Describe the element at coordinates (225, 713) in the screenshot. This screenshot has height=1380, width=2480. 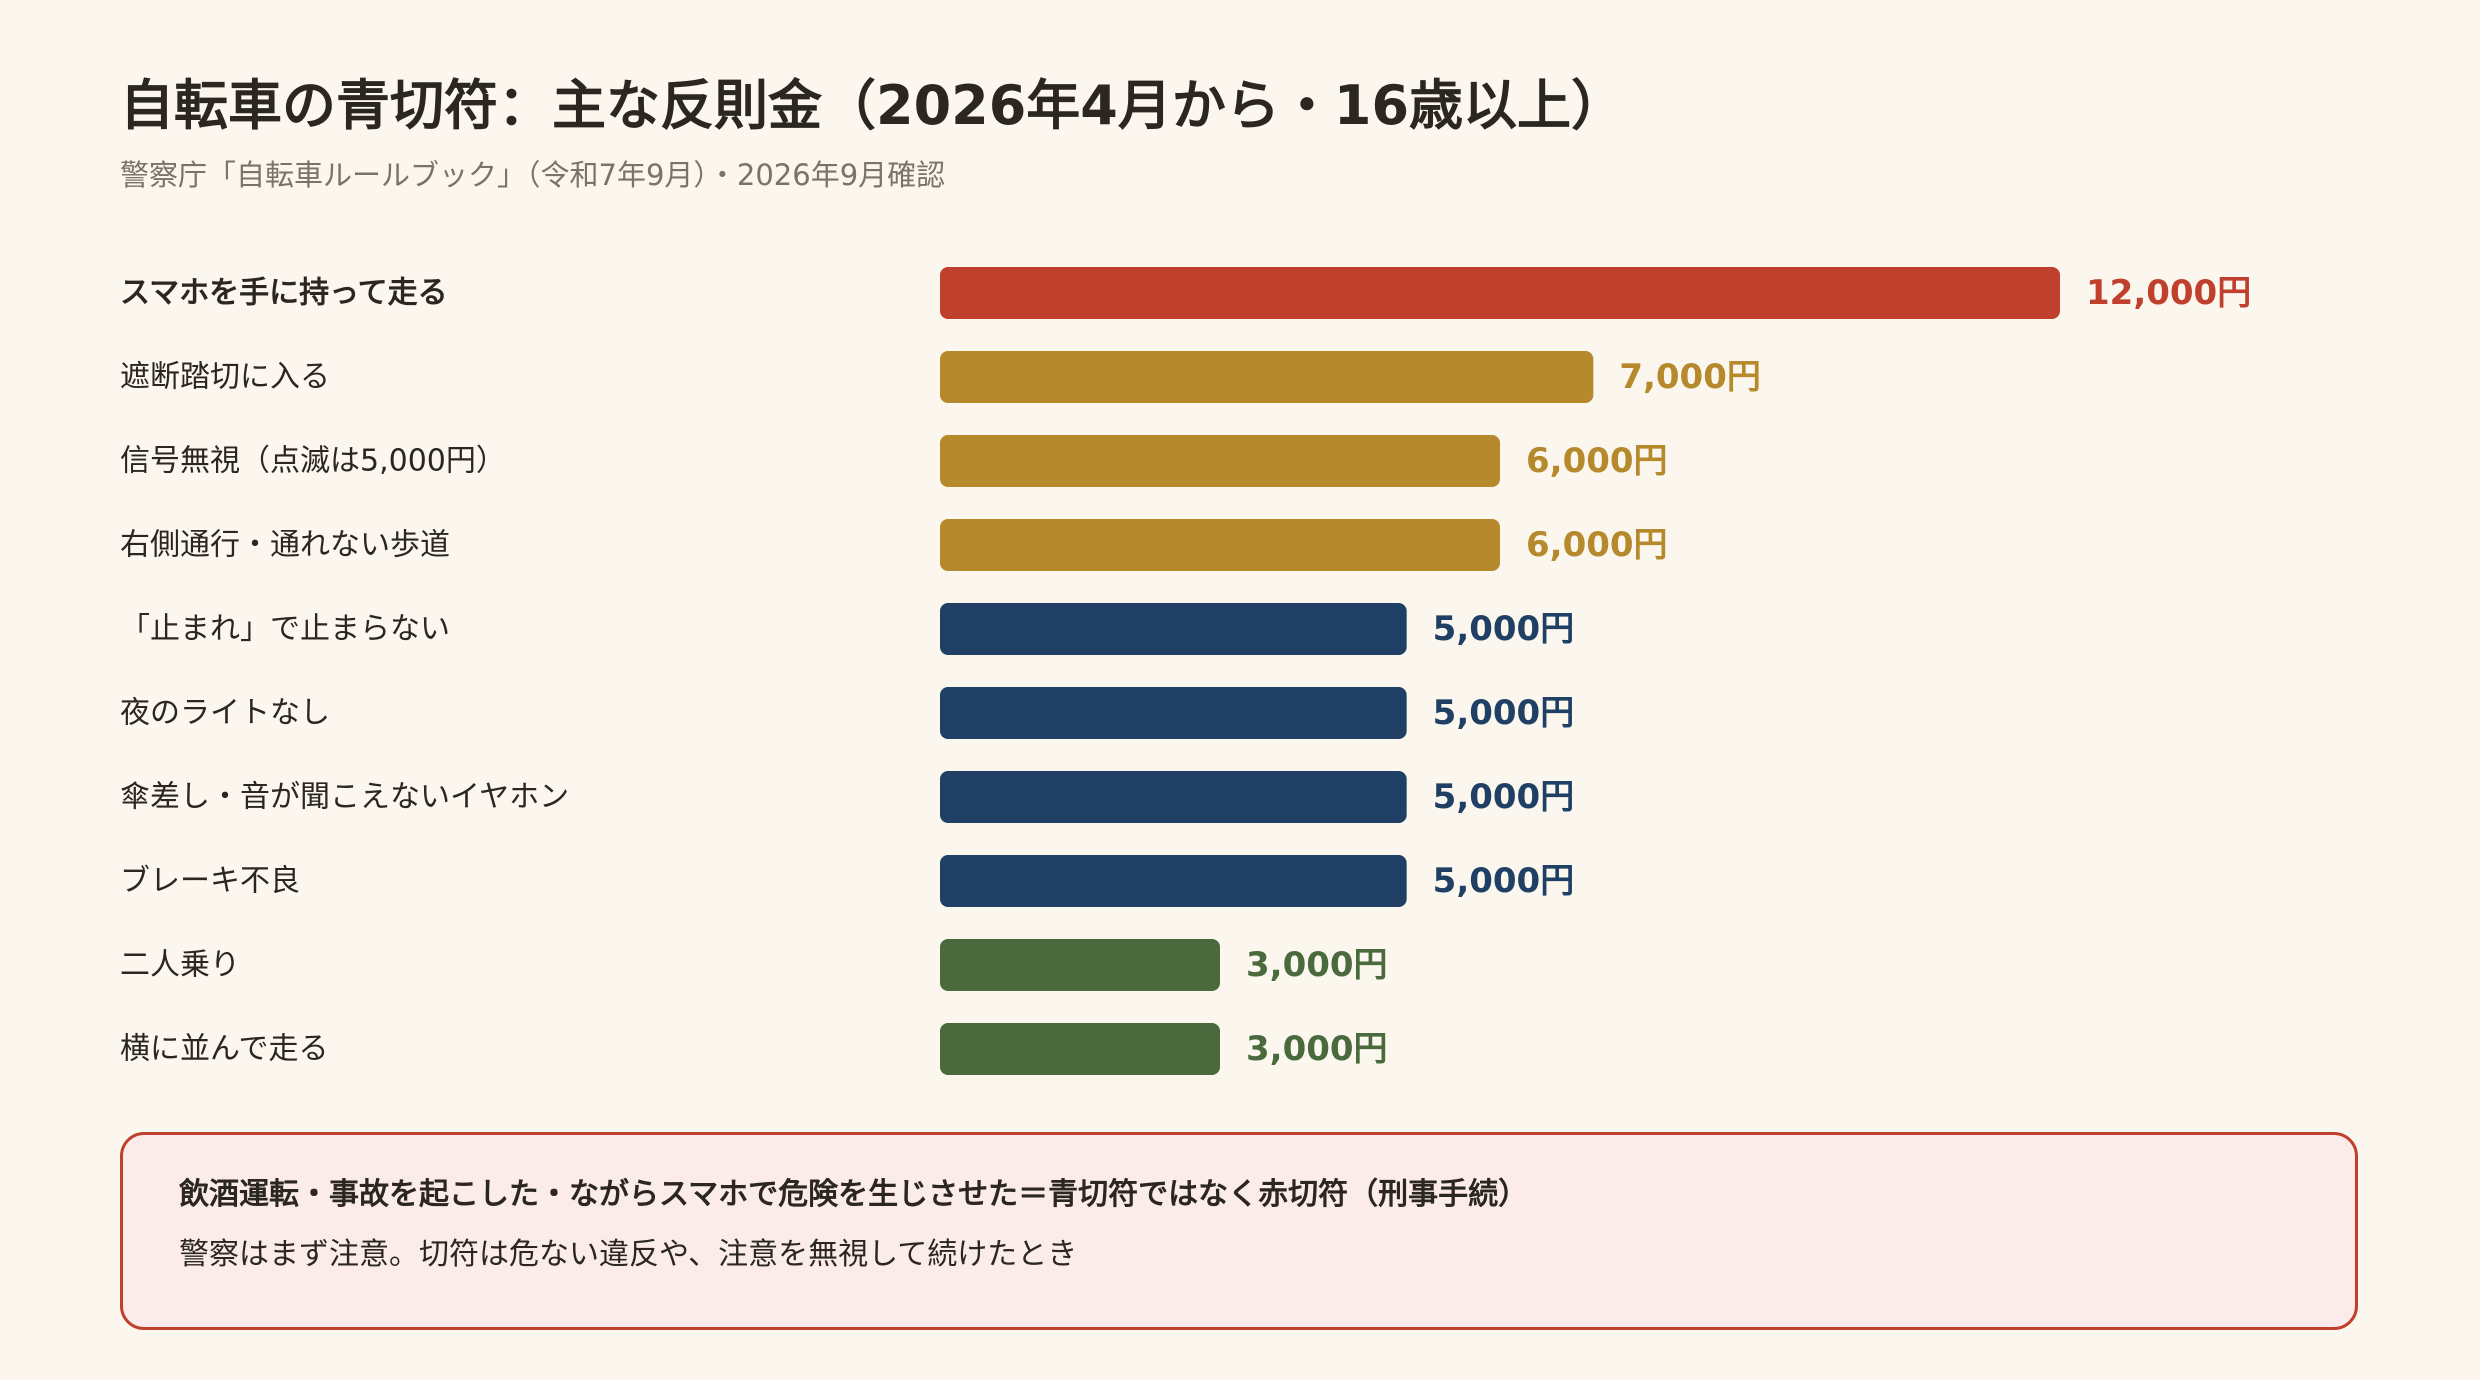
I see `category-label: 夜のライトなし` at that location.